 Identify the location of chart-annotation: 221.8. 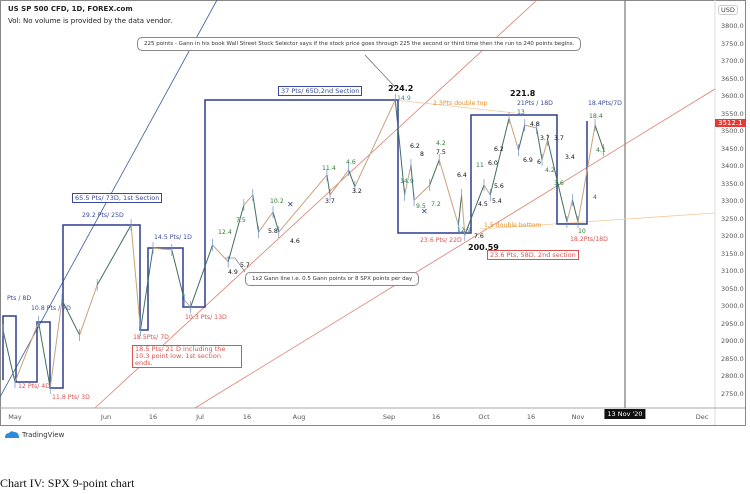
(523, 93).